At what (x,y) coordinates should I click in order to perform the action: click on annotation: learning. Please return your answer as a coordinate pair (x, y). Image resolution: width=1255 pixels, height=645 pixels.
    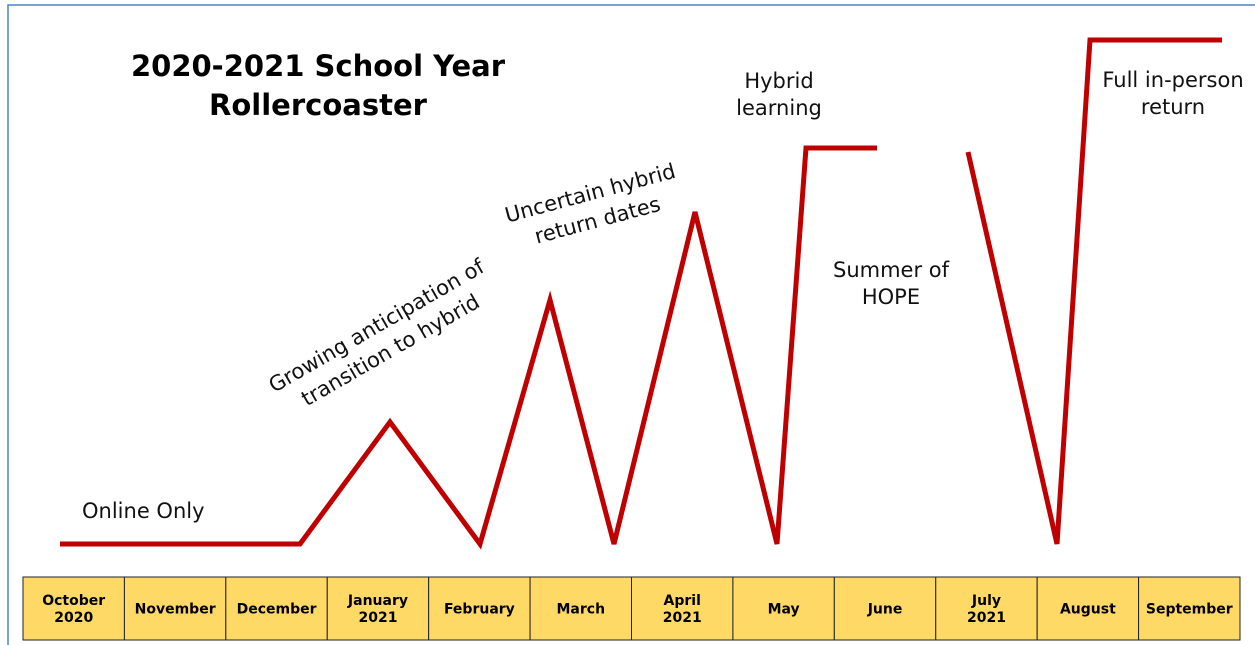
    Looking at the image, I should click on (779, 108).